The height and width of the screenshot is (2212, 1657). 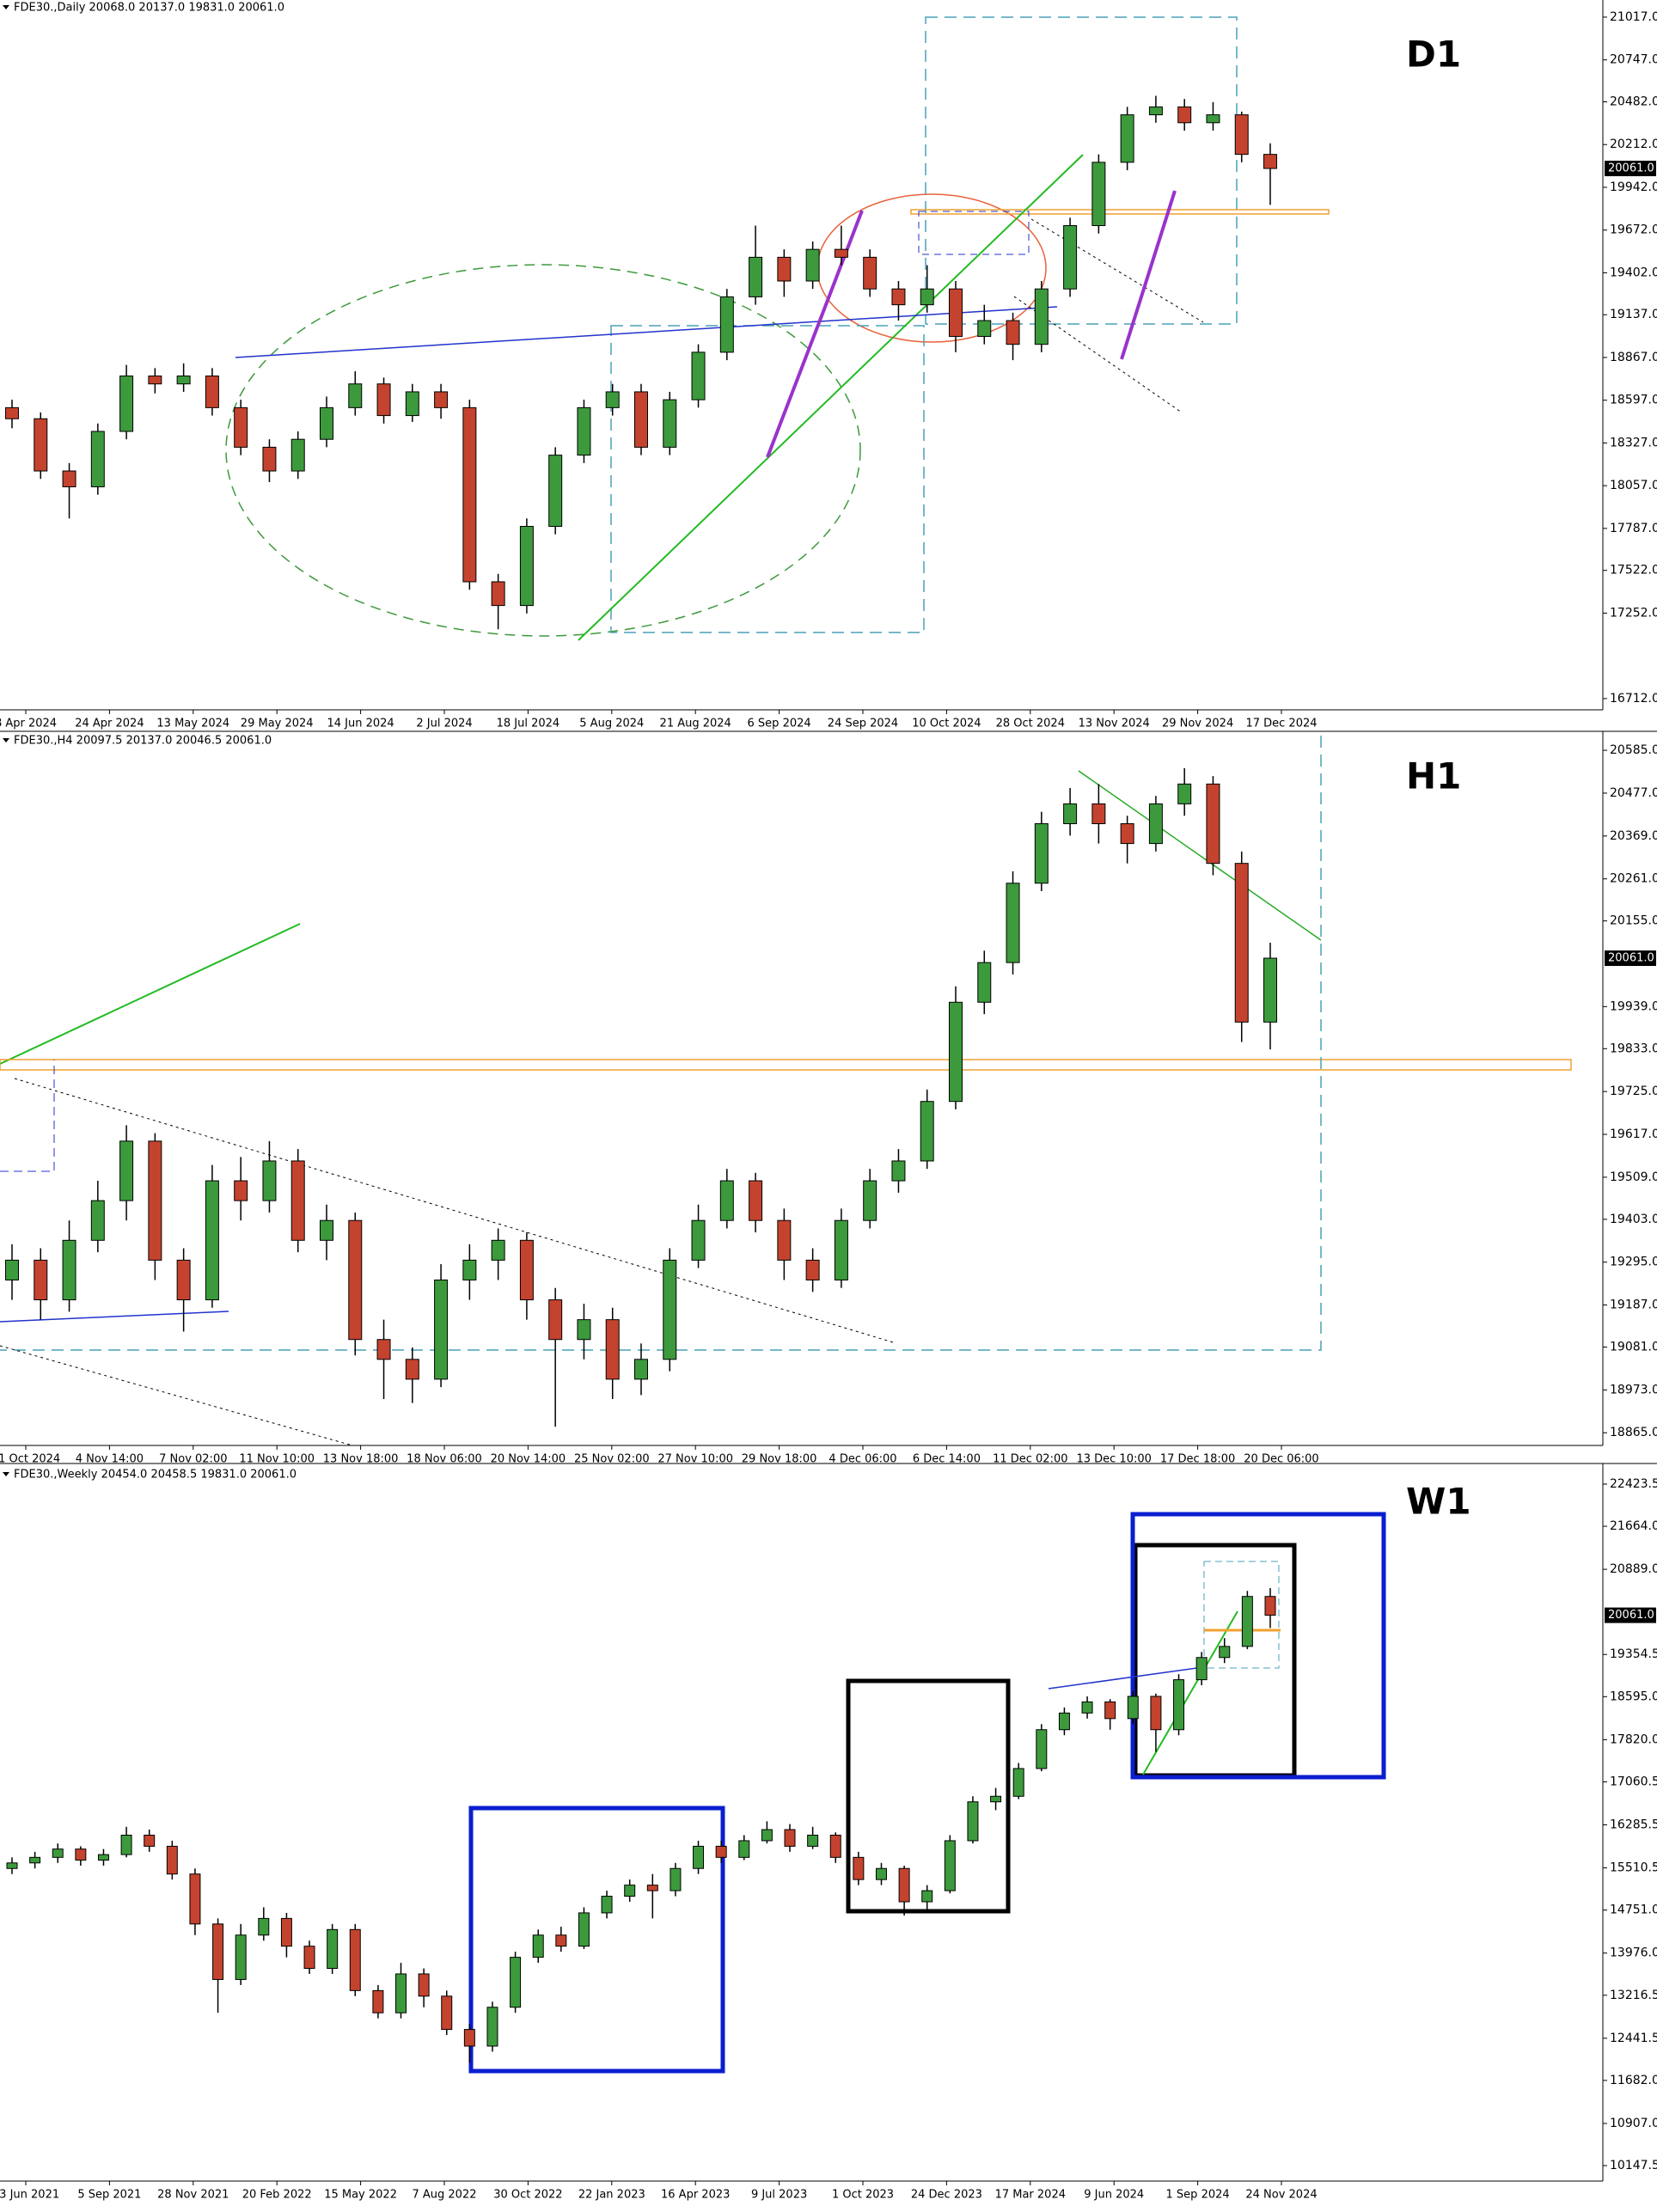 I want to click on y-tick-label: 22423.5, so click(x=1634, y=1484).